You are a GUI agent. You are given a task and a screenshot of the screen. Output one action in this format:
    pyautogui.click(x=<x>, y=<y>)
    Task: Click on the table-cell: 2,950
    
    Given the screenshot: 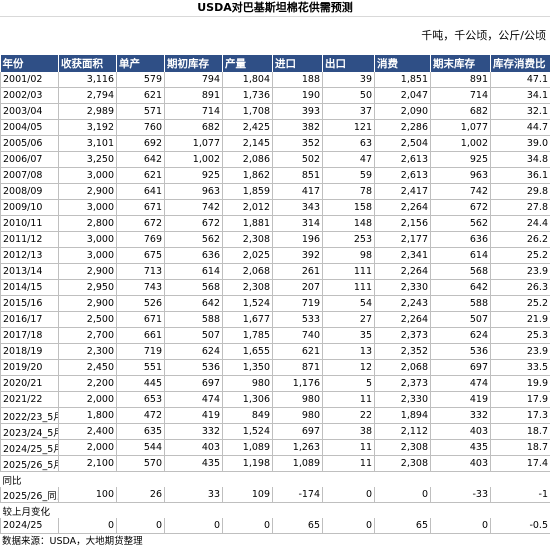 What is the action you would take?
    pyautogui.click(x=88, y=288)
    